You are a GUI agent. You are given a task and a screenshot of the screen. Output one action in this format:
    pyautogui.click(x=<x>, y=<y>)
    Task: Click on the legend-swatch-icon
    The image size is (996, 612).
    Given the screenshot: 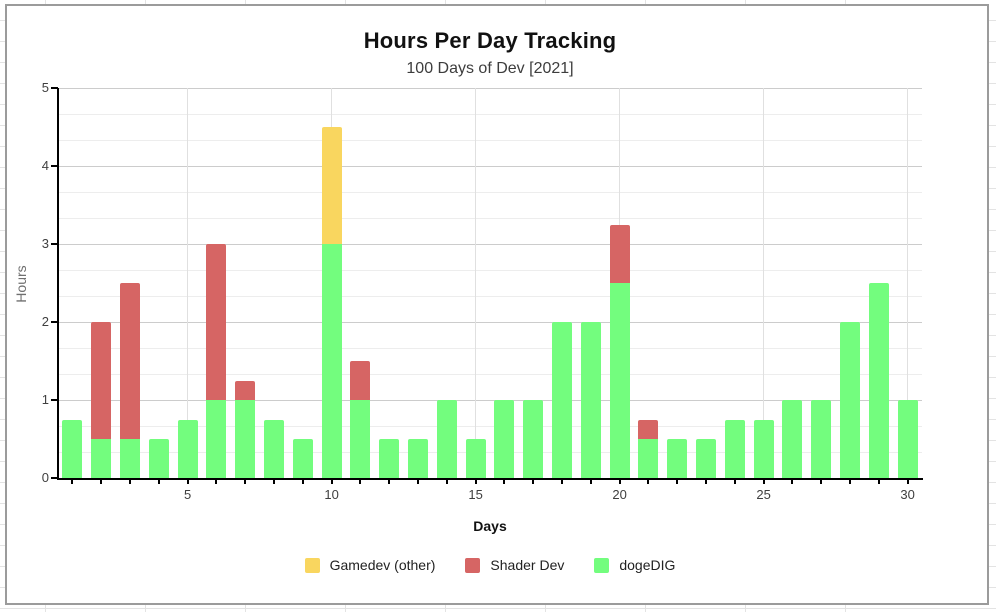 What is the action you would take?
    pyautogui.click(x=602, y=565)
    